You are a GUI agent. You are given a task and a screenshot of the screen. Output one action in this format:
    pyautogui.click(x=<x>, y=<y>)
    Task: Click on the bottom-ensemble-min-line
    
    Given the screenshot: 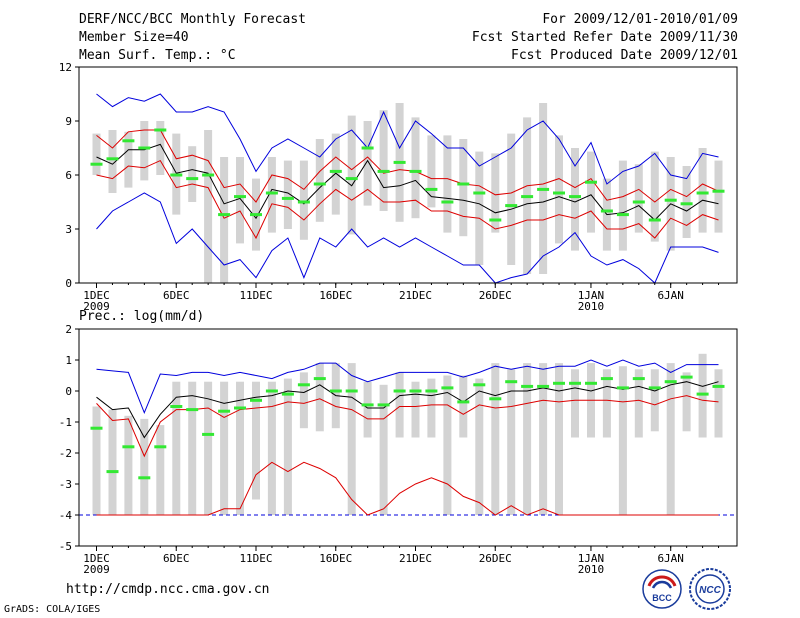 What is the action you would take?
    pyautogui.click(x=407, y=488)
    